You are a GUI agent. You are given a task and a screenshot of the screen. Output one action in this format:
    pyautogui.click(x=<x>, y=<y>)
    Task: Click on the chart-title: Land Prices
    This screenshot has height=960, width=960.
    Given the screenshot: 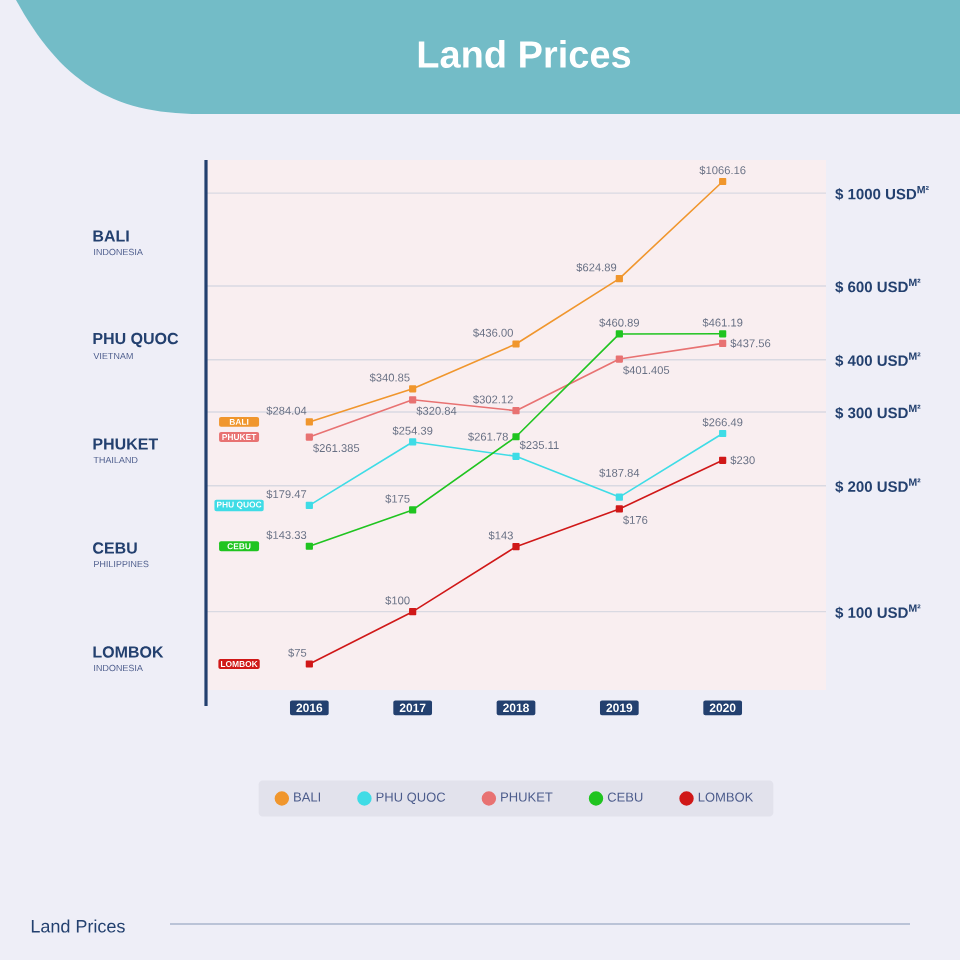 What is the action you would take?
    pyautogui.click(x=524, y=54)
    